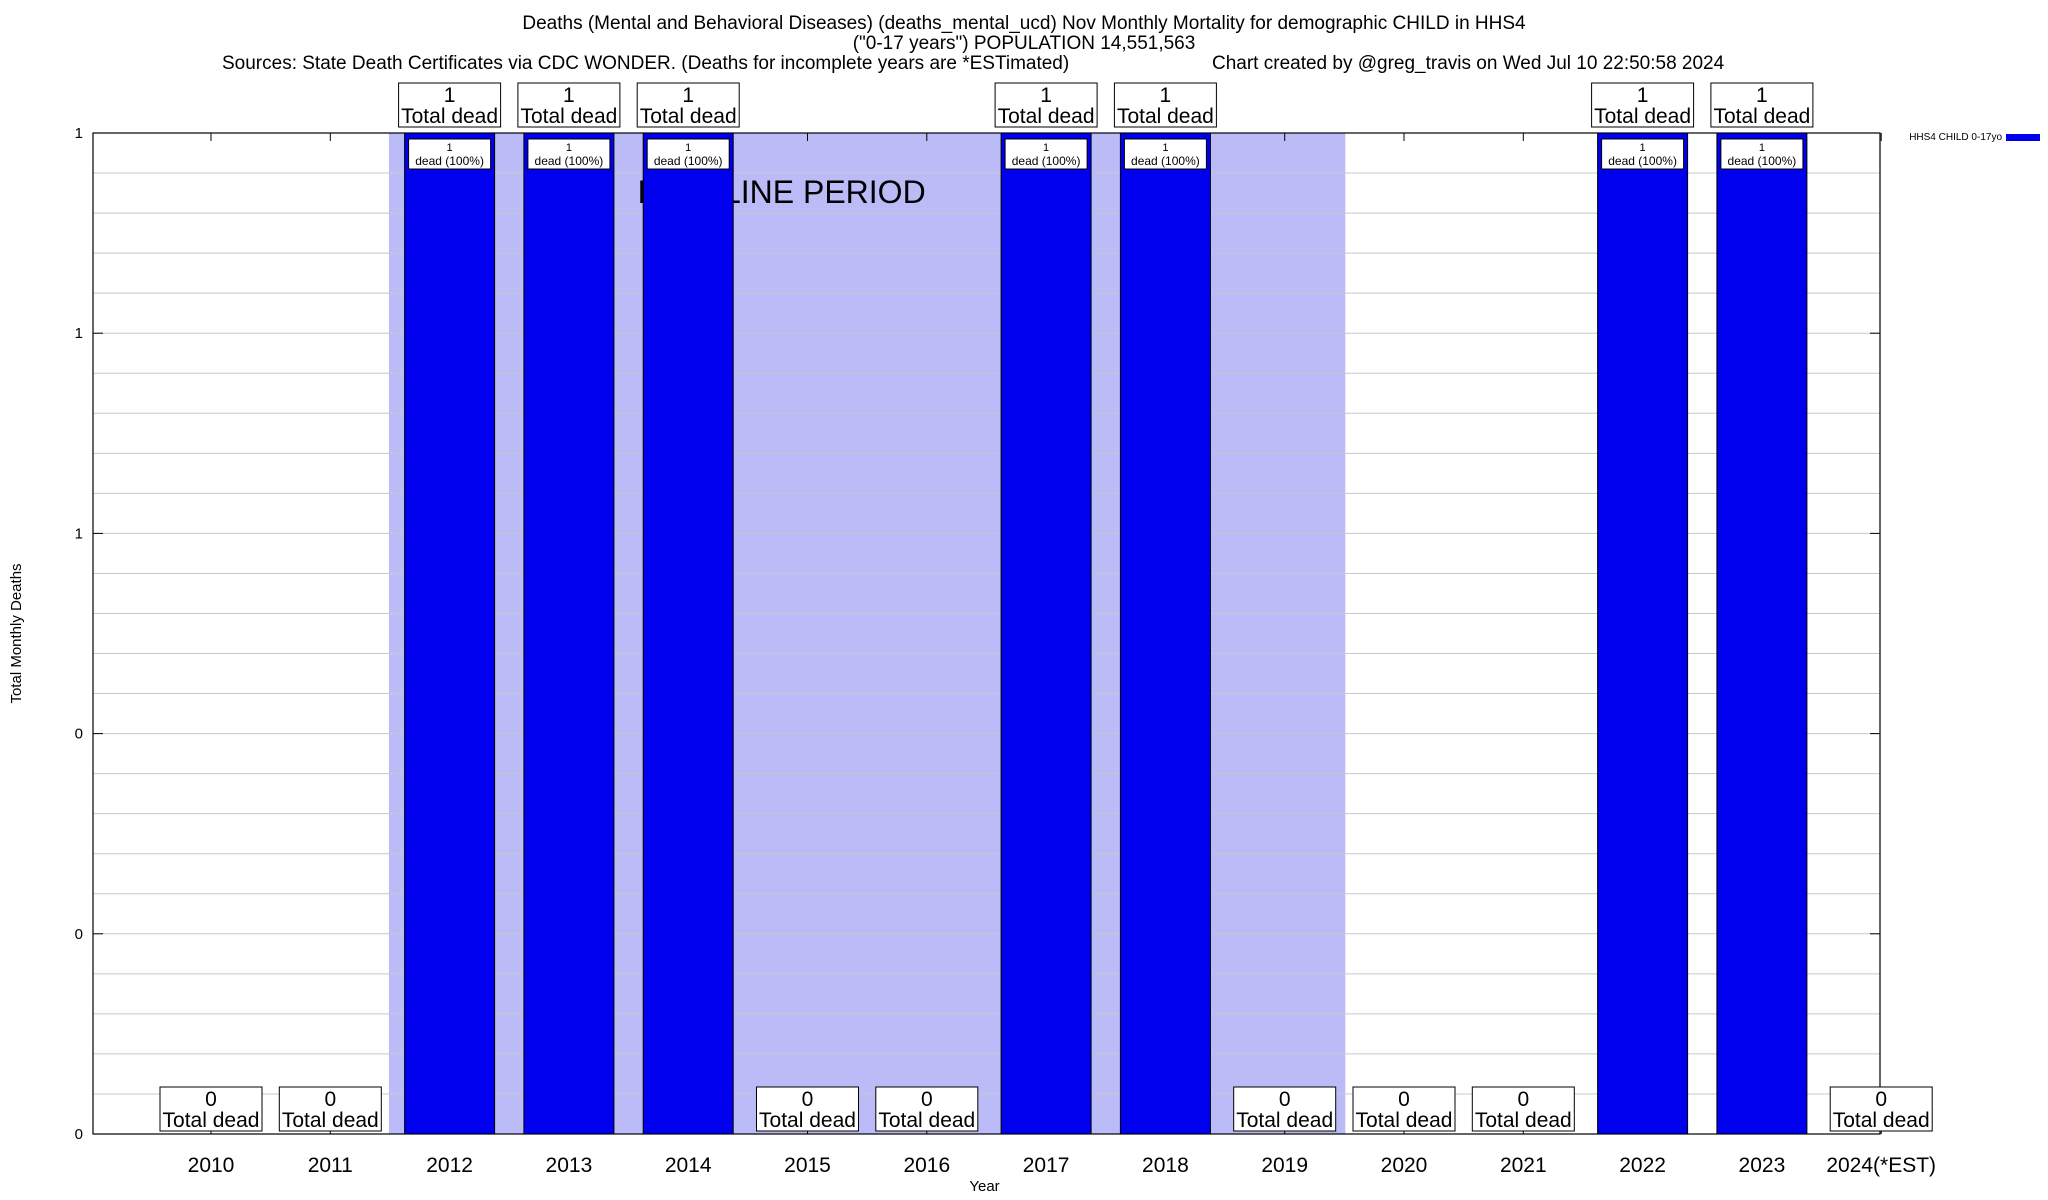  Describe the element at coordinates (1404, 1165) in the screenshot. I see `x-tick-label: 2020` at that location.